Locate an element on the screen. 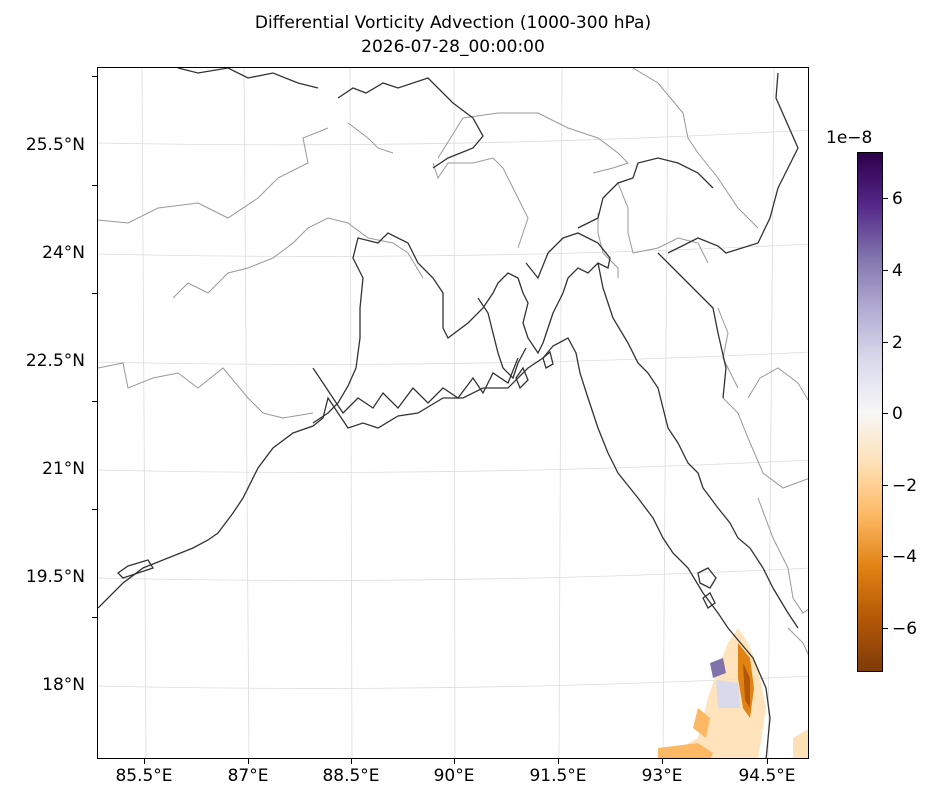 This screenshot has height=805, width=943. lat-label: 22.5°N is located at coordinates (55, 361).